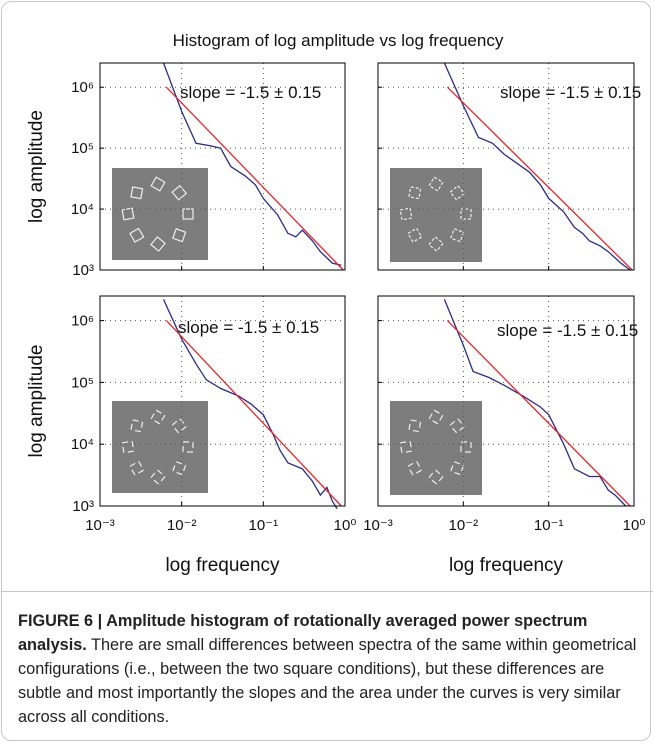 Image resolution: width=654 pixels, height=744 pixels. I want to click on separator, so click(327, 591).